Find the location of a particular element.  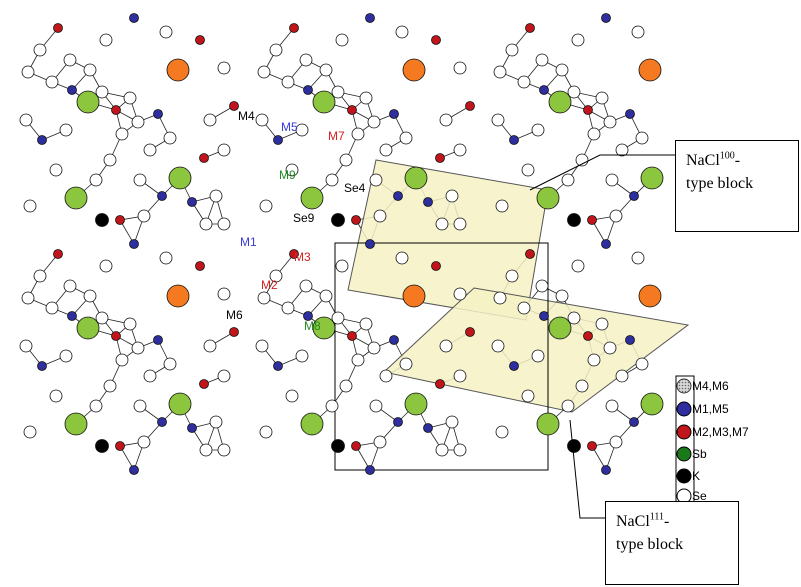

legend-swatch-m2-m3-m7 is located at coordinates (684, 432).